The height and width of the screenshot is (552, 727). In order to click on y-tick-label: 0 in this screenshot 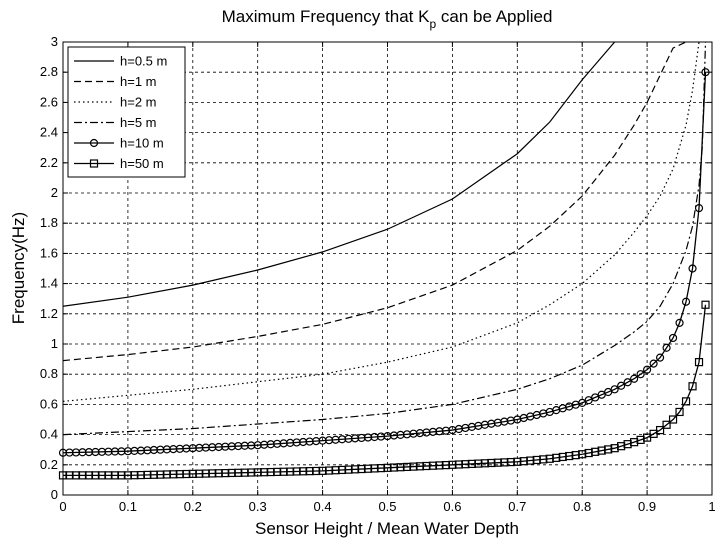, I will do `click(54, 494)`.